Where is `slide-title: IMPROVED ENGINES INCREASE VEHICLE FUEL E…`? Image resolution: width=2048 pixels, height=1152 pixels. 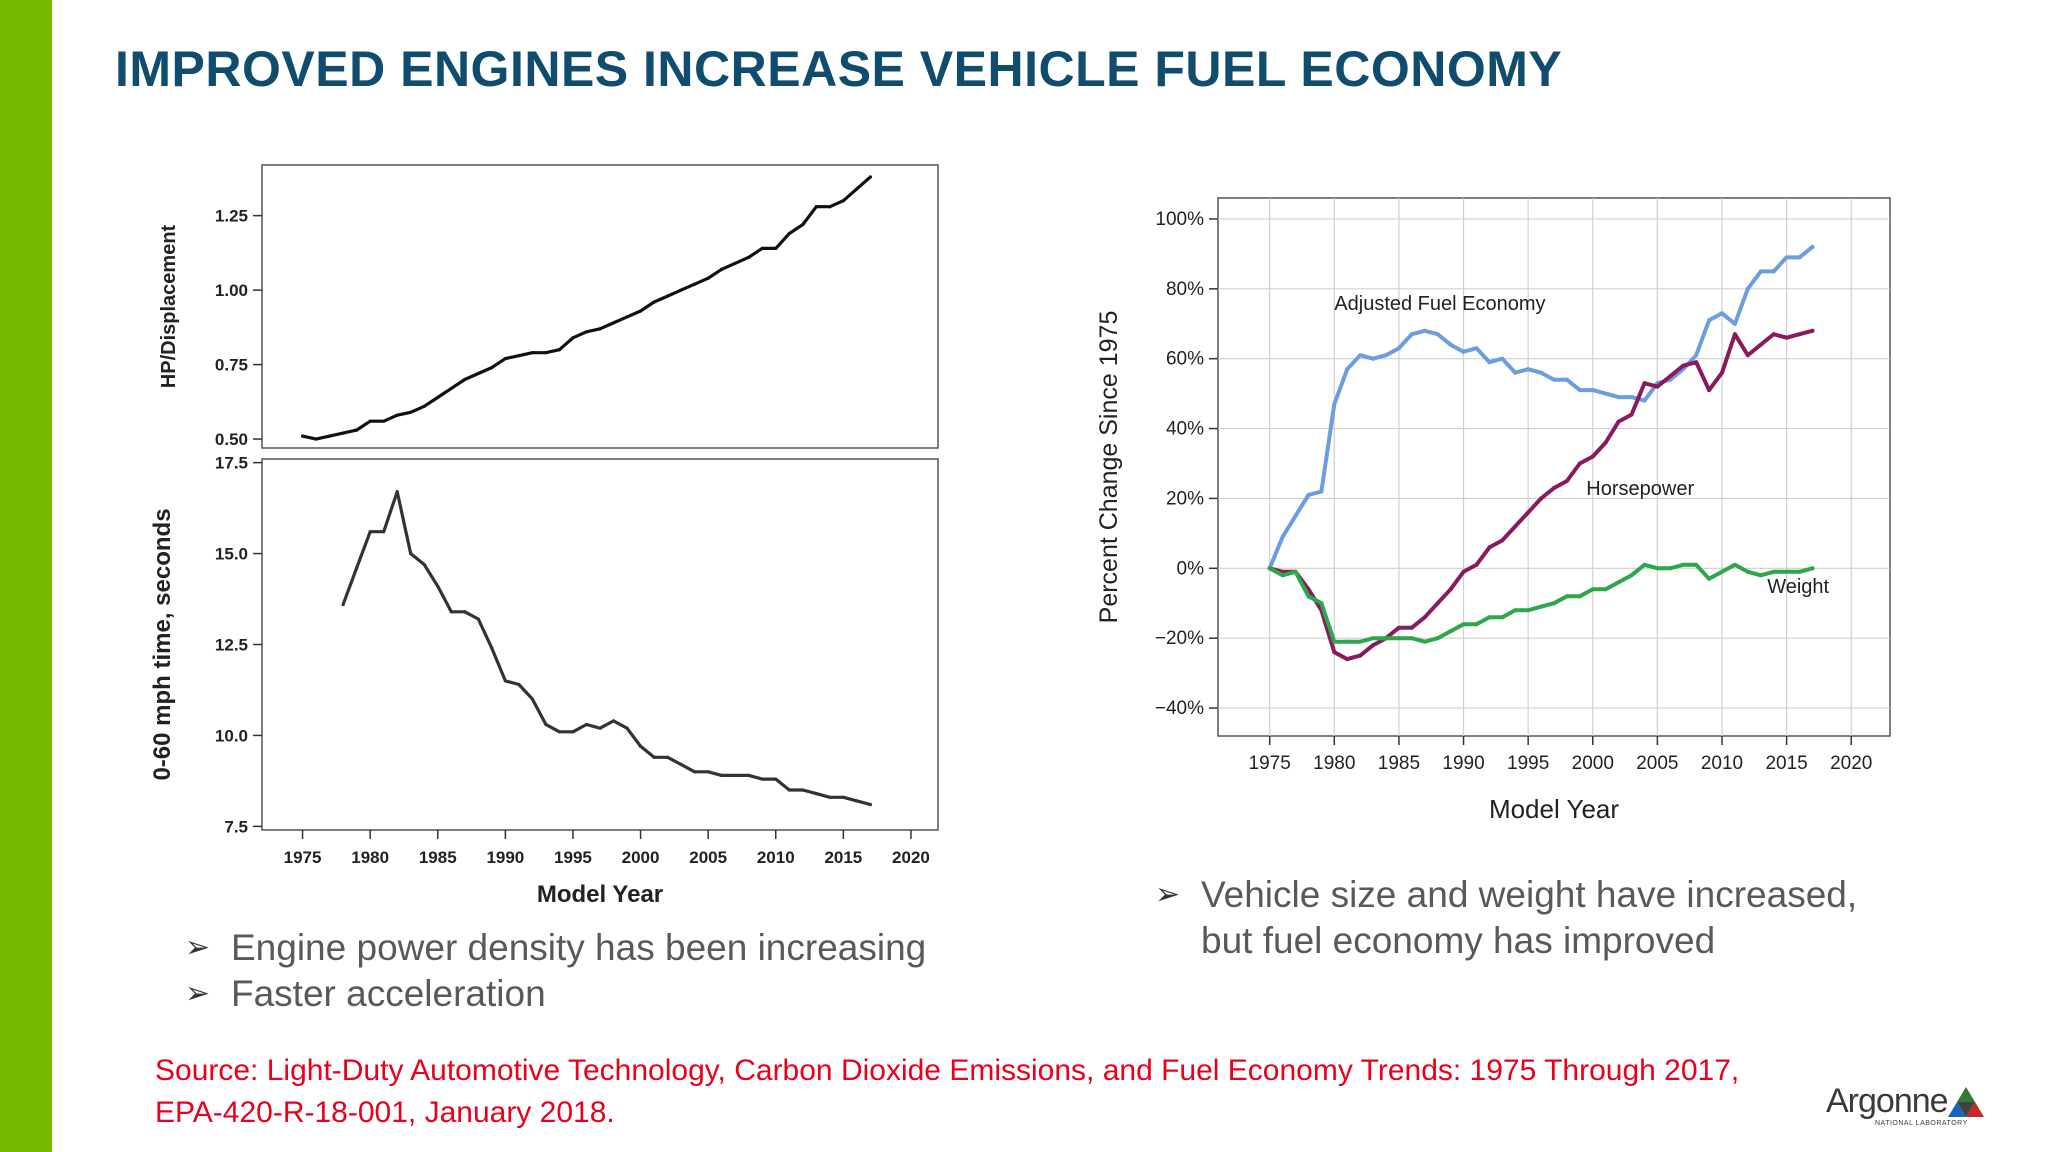
slide-title: IMPROVED ENGINES INCREASE VEHICLE FUEL E… is located at coordinates (839, 69).